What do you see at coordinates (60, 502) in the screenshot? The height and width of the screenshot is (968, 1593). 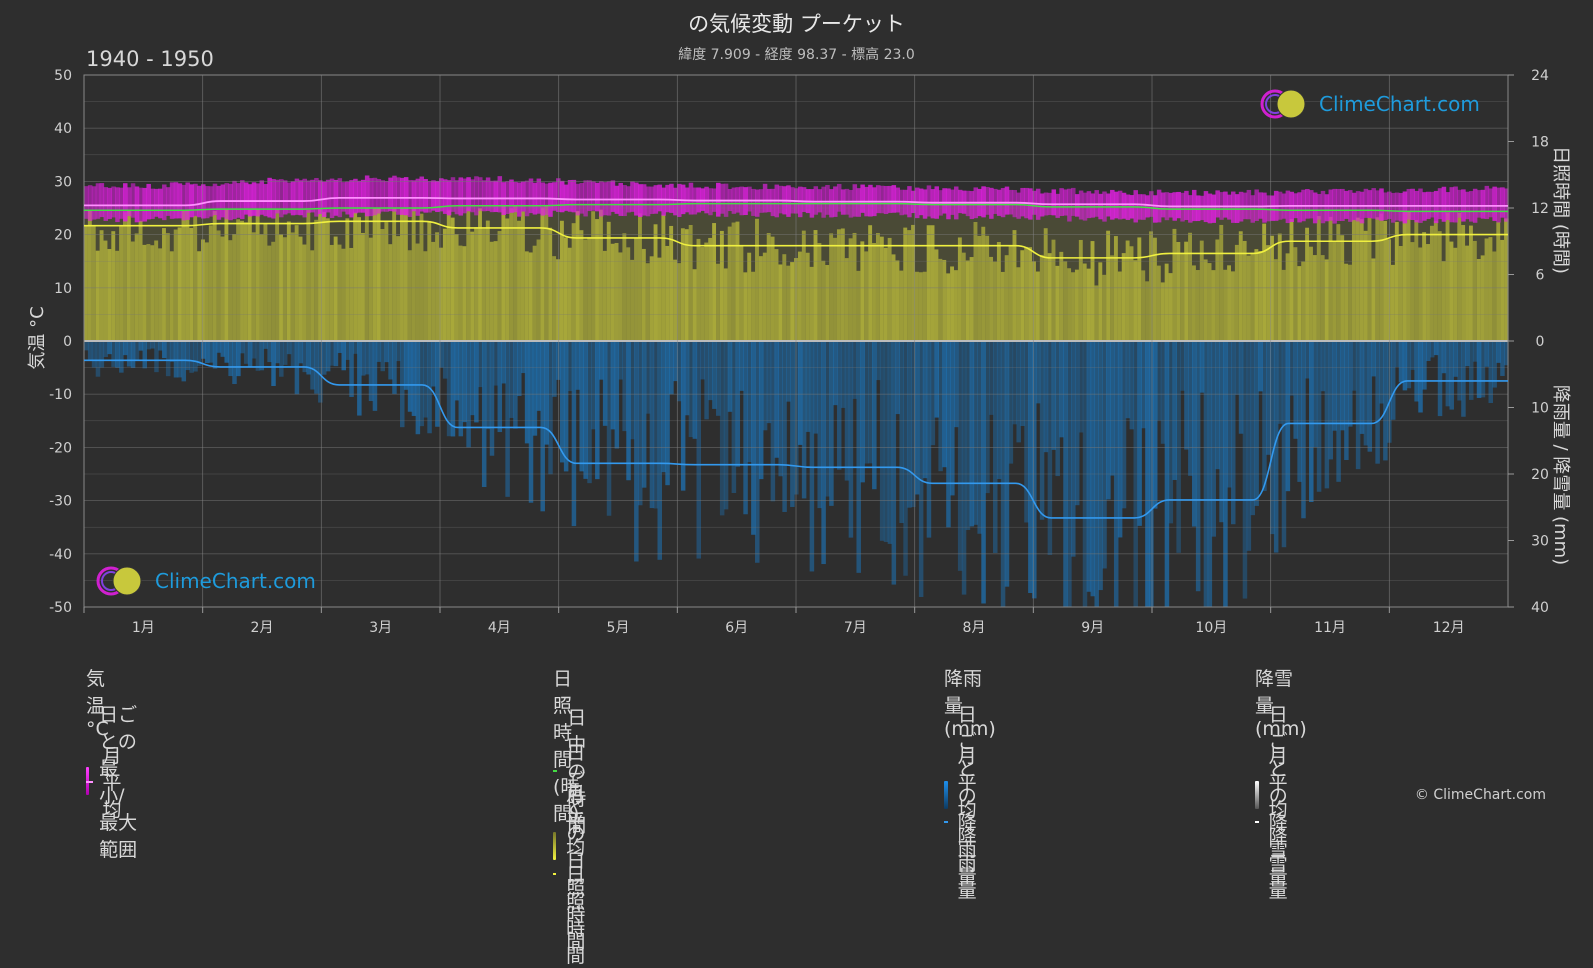 I see `y-left-tick-label: -30` at bounding box center [60, 502].